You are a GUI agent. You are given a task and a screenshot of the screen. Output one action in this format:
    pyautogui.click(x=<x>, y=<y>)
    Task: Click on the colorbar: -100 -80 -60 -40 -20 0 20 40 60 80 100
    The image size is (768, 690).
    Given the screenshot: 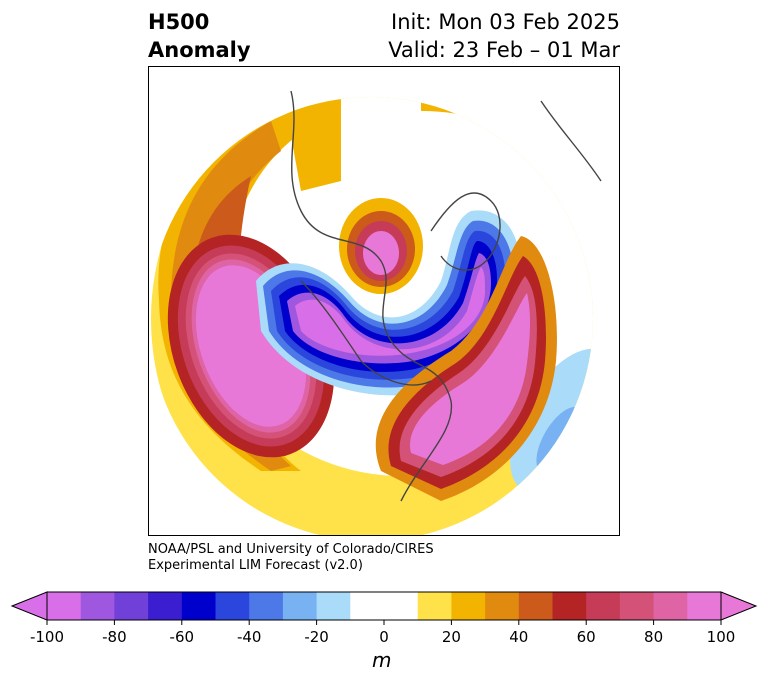 What is the action you would take?
    pyautogui.click(x=384, y=640)
    